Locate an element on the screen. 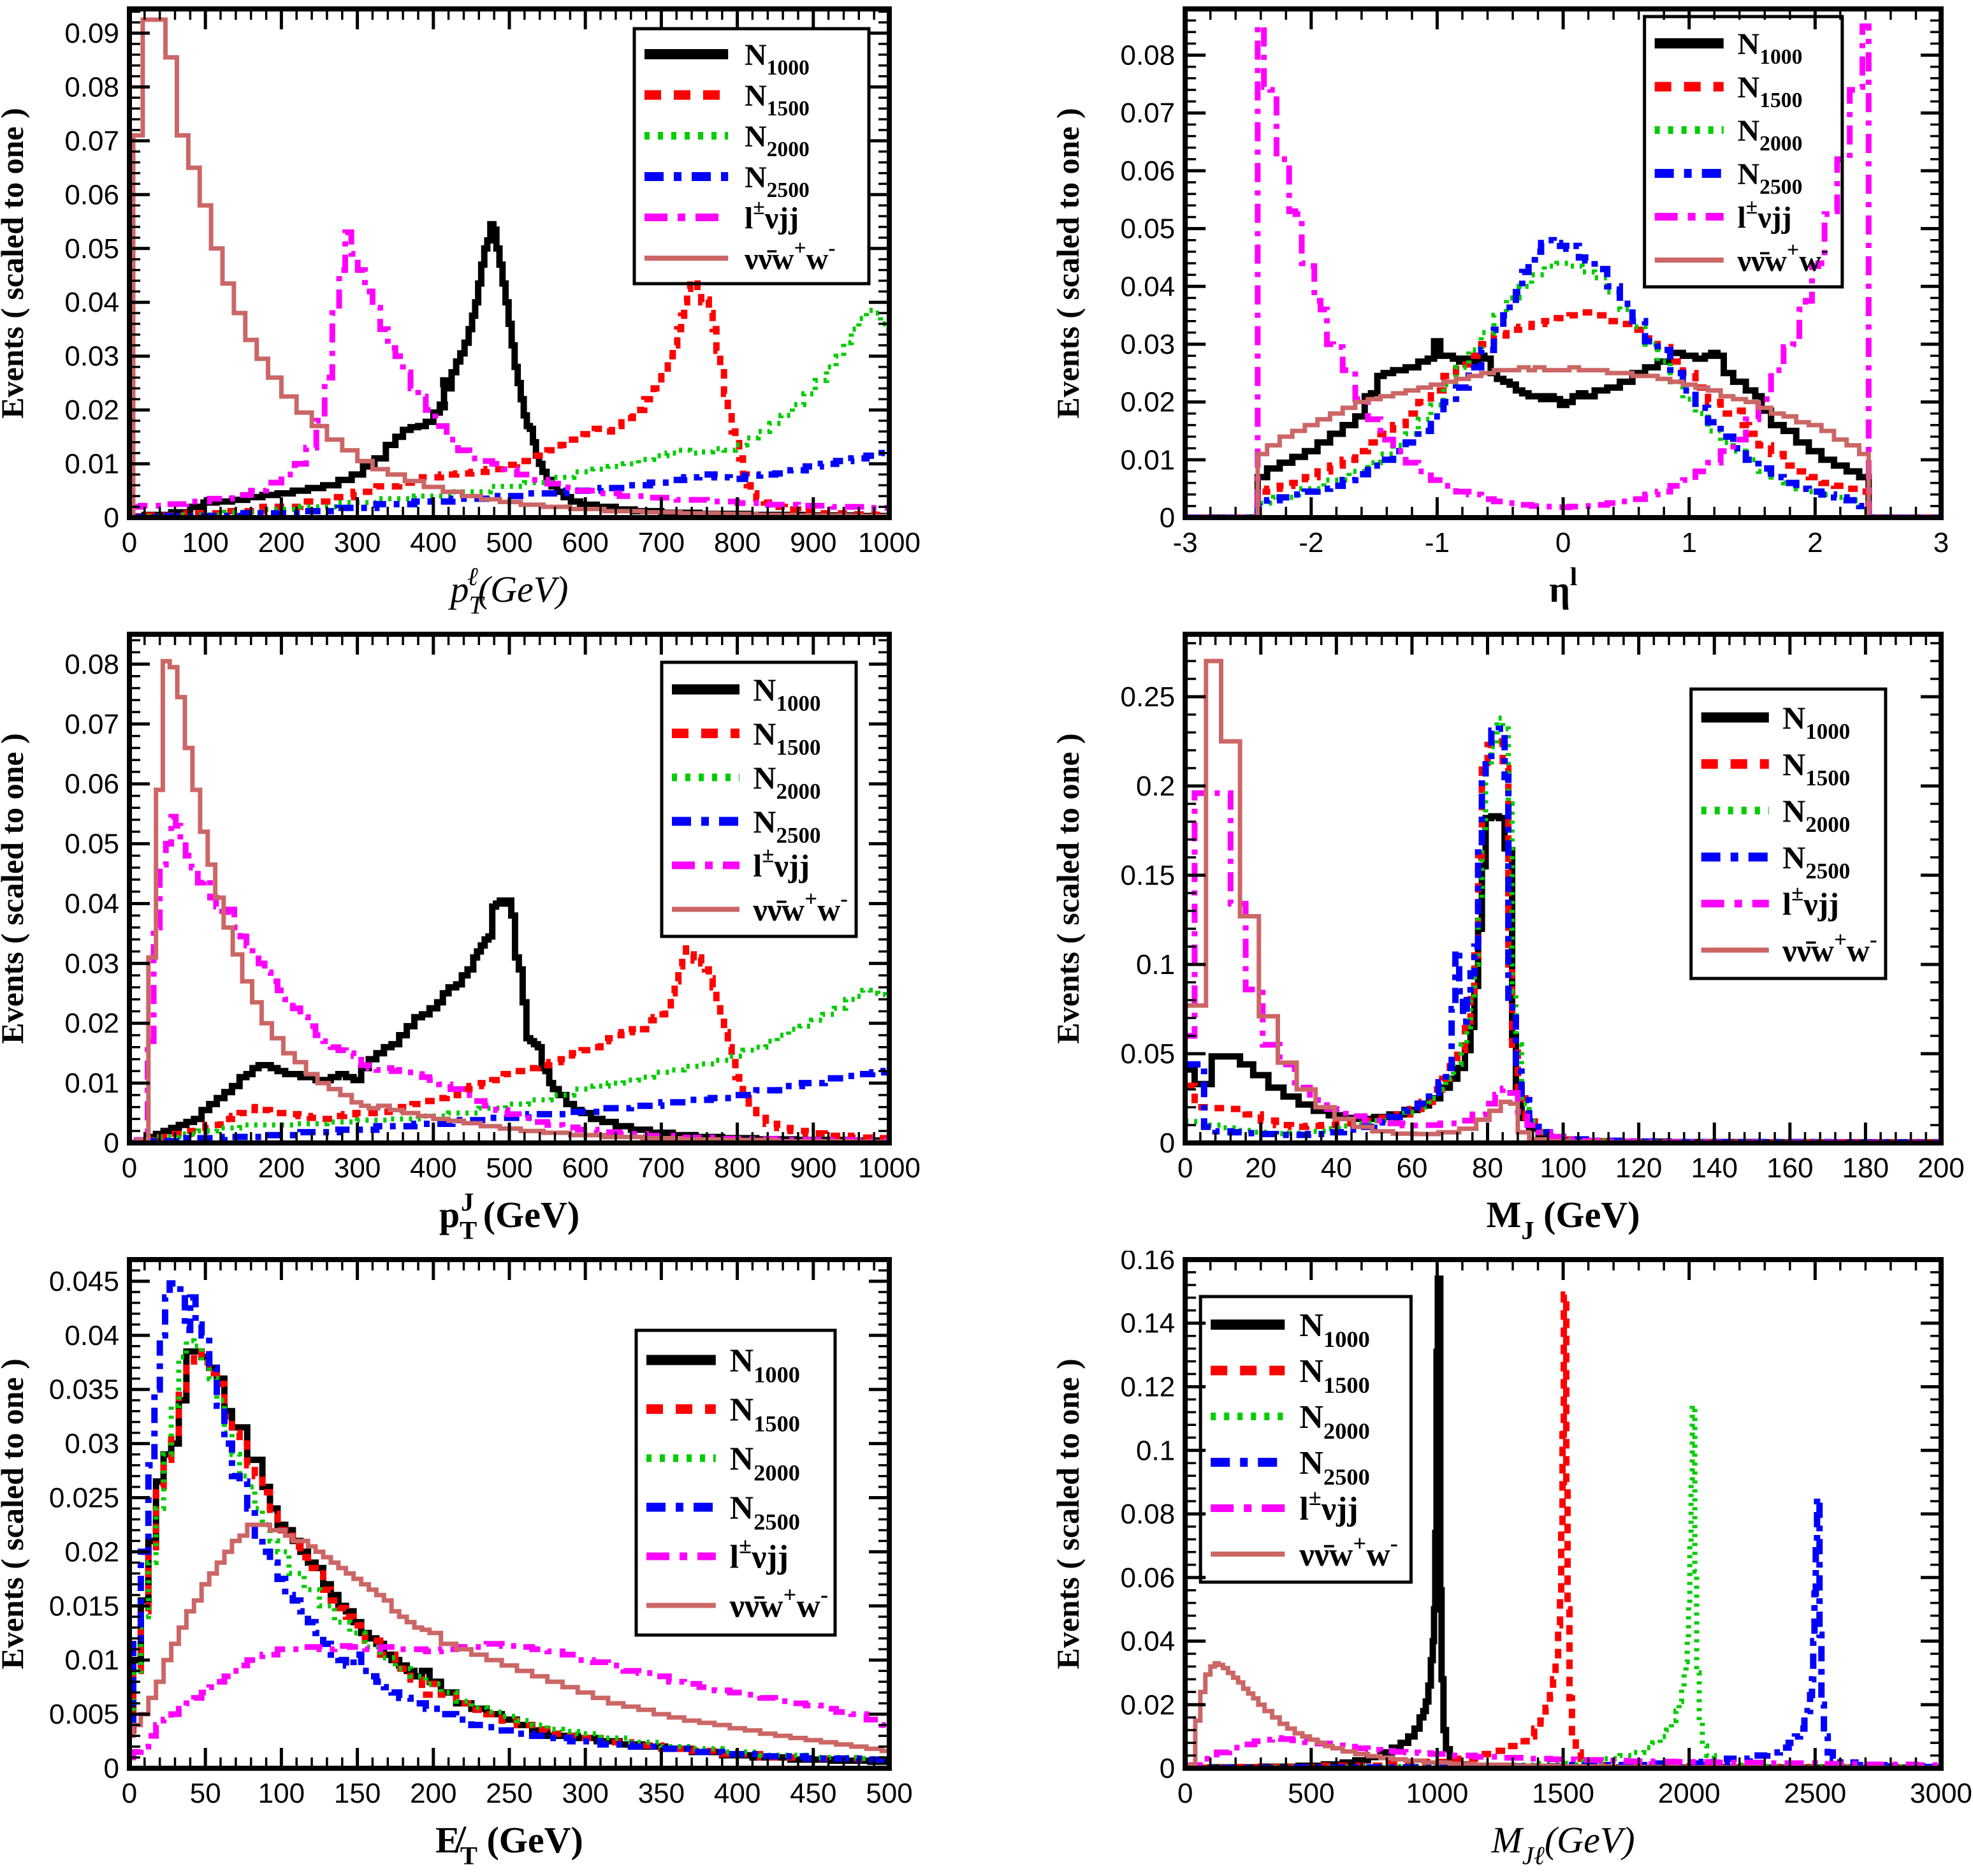  curve-N1000 is located at coordinates (1563, 428).